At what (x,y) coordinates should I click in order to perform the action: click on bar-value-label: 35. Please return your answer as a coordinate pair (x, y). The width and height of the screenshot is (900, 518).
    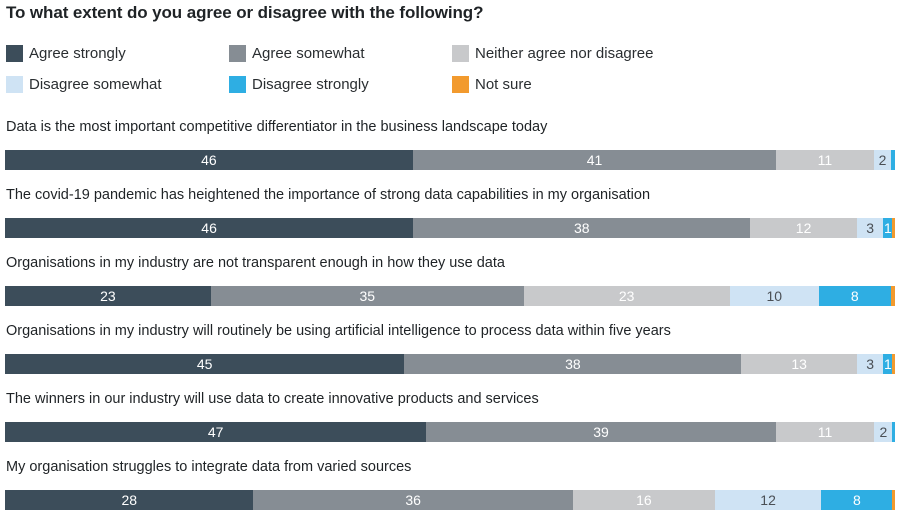
    Looking at the image, I should click on (367, 296).